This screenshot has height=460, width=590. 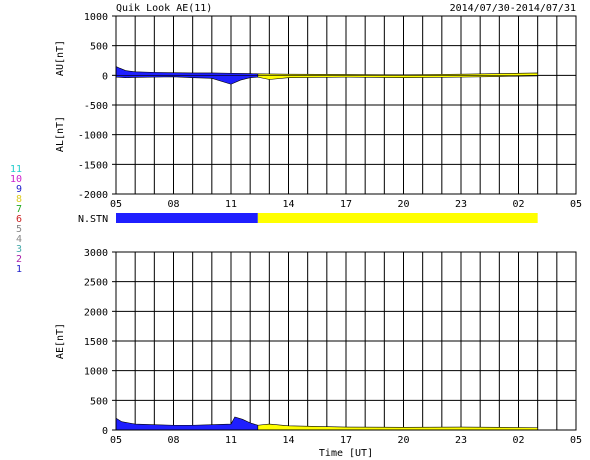 I want to click on stn-number: 6, so click(x=19, y=219).